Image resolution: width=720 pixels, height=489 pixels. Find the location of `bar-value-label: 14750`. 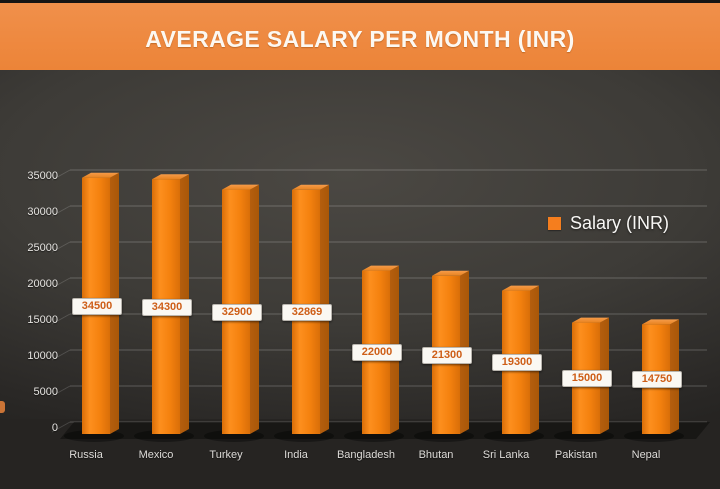

bar-value-label: 14750 is located at coordinates (657, 379).